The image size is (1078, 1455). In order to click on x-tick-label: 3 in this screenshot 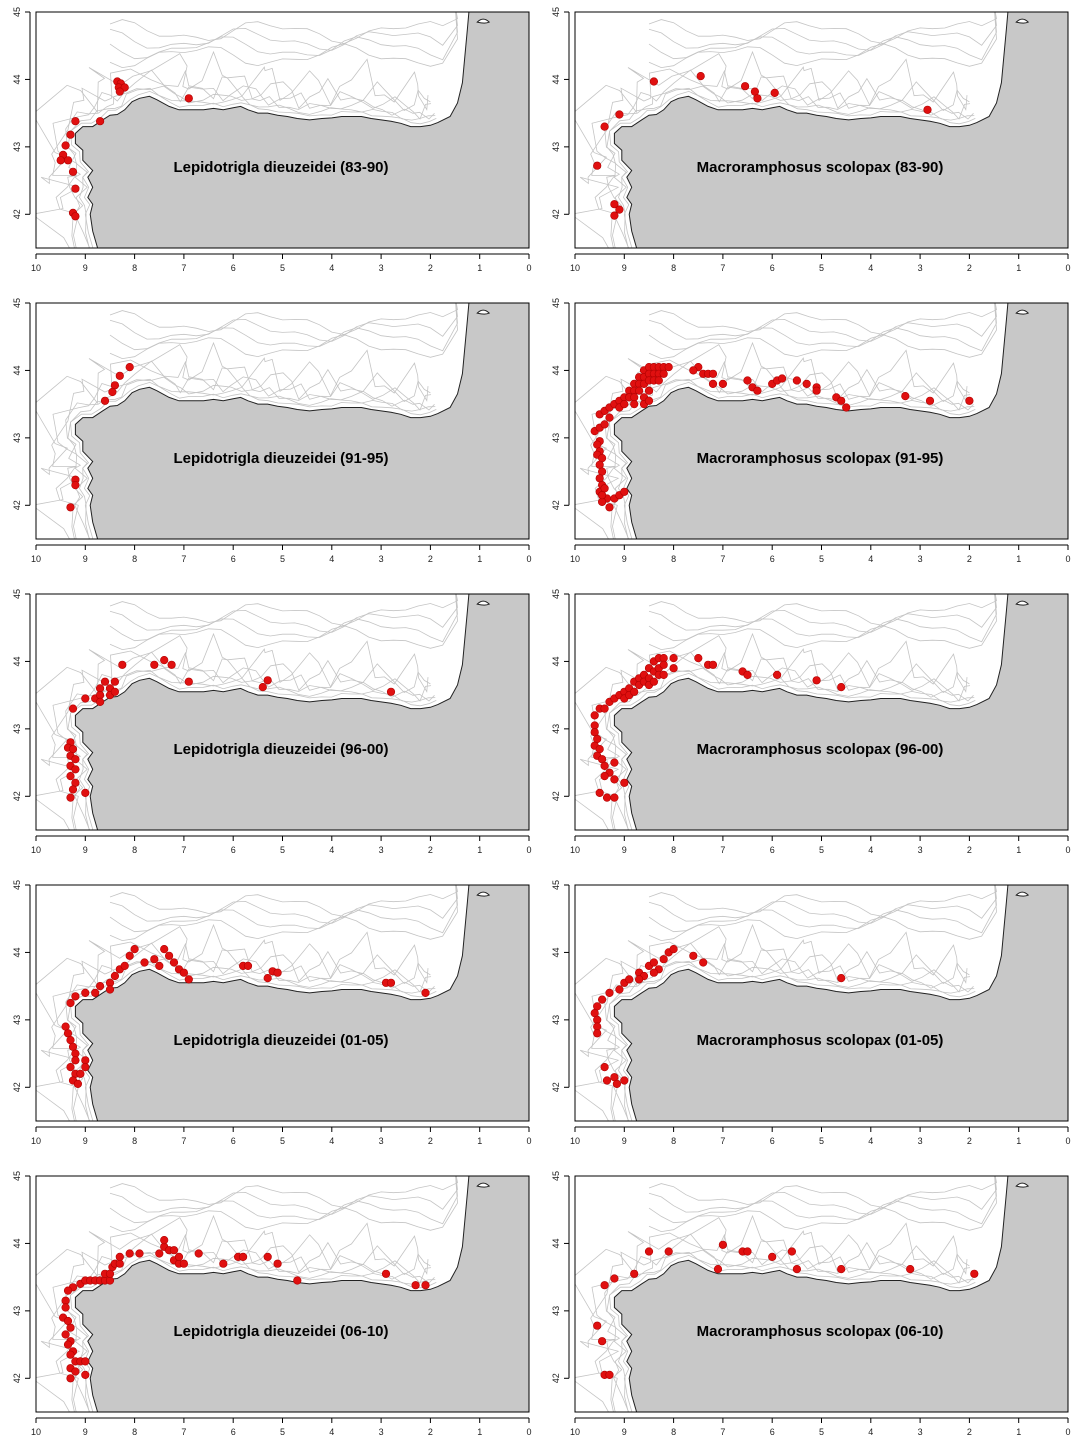, I will do `click(381, 268)`.